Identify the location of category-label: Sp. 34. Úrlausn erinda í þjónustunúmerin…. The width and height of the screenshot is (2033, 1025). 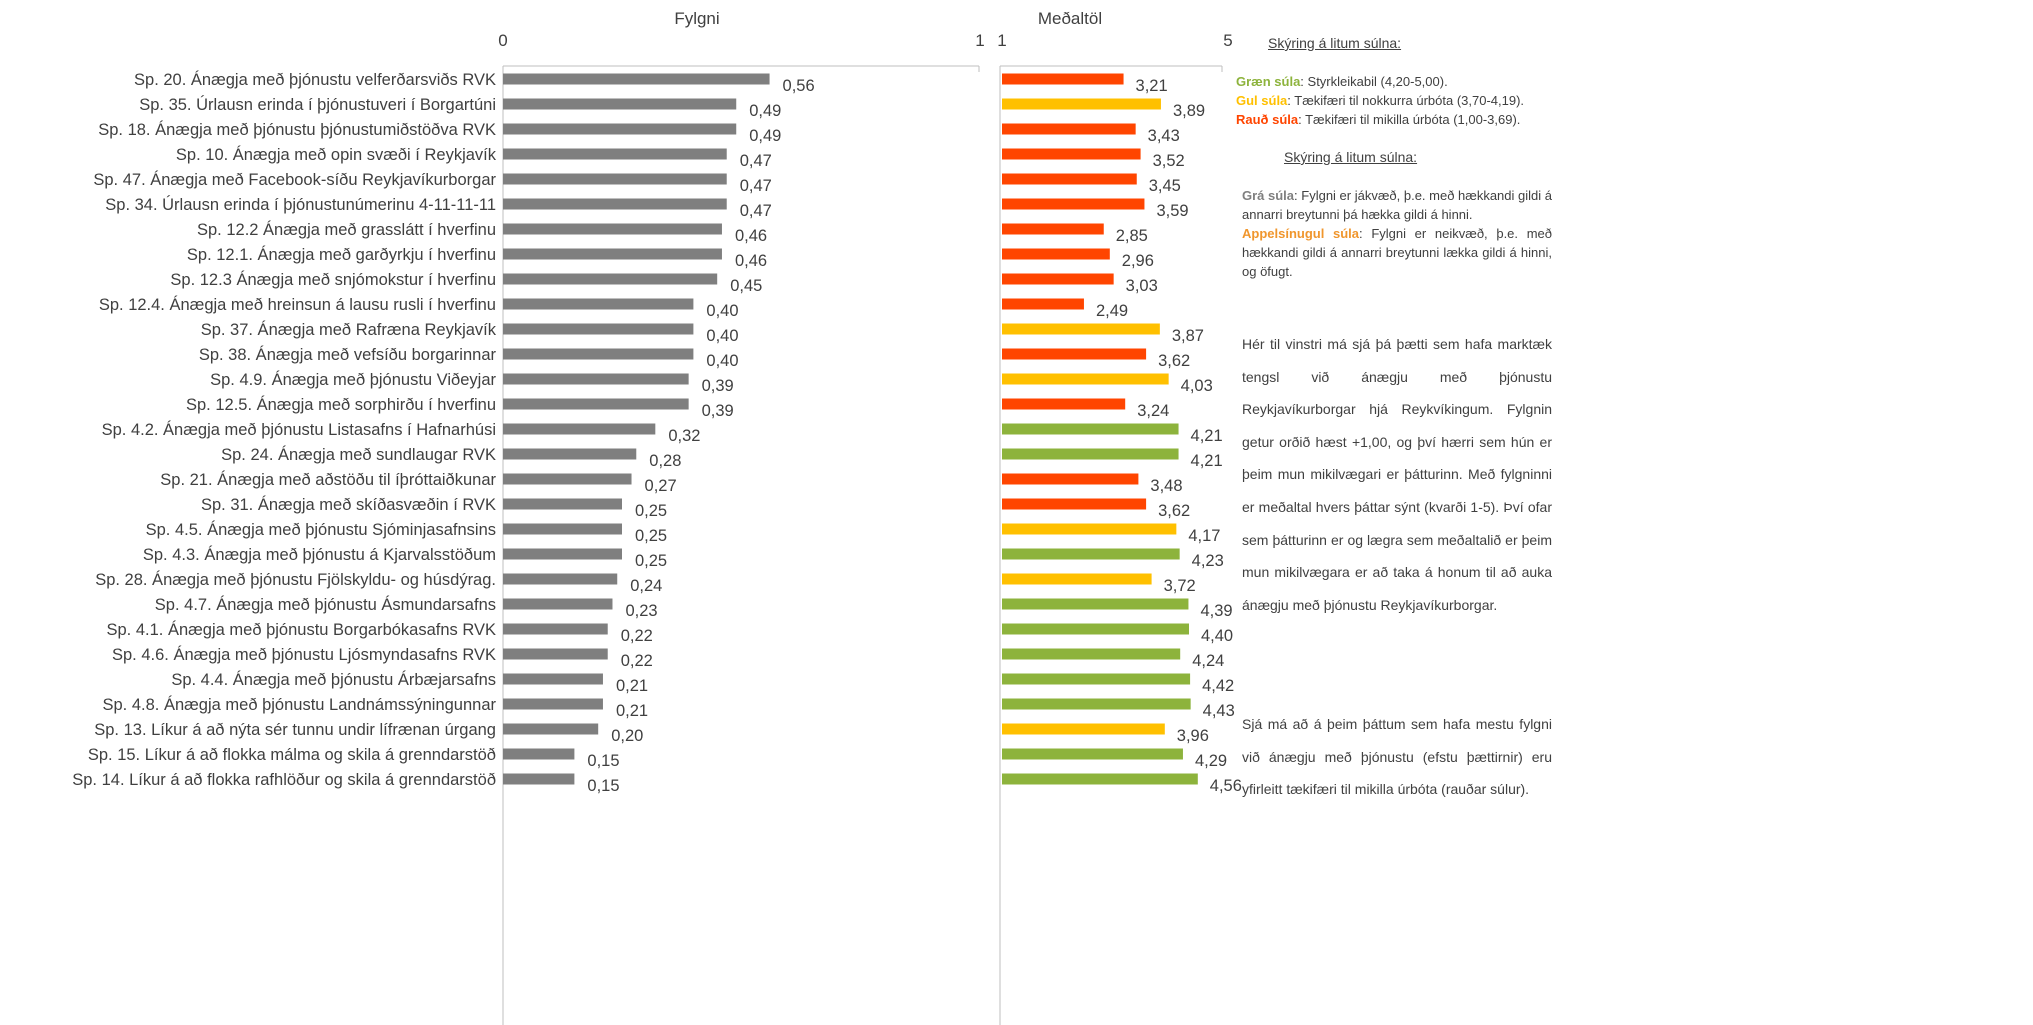
(300, 204).